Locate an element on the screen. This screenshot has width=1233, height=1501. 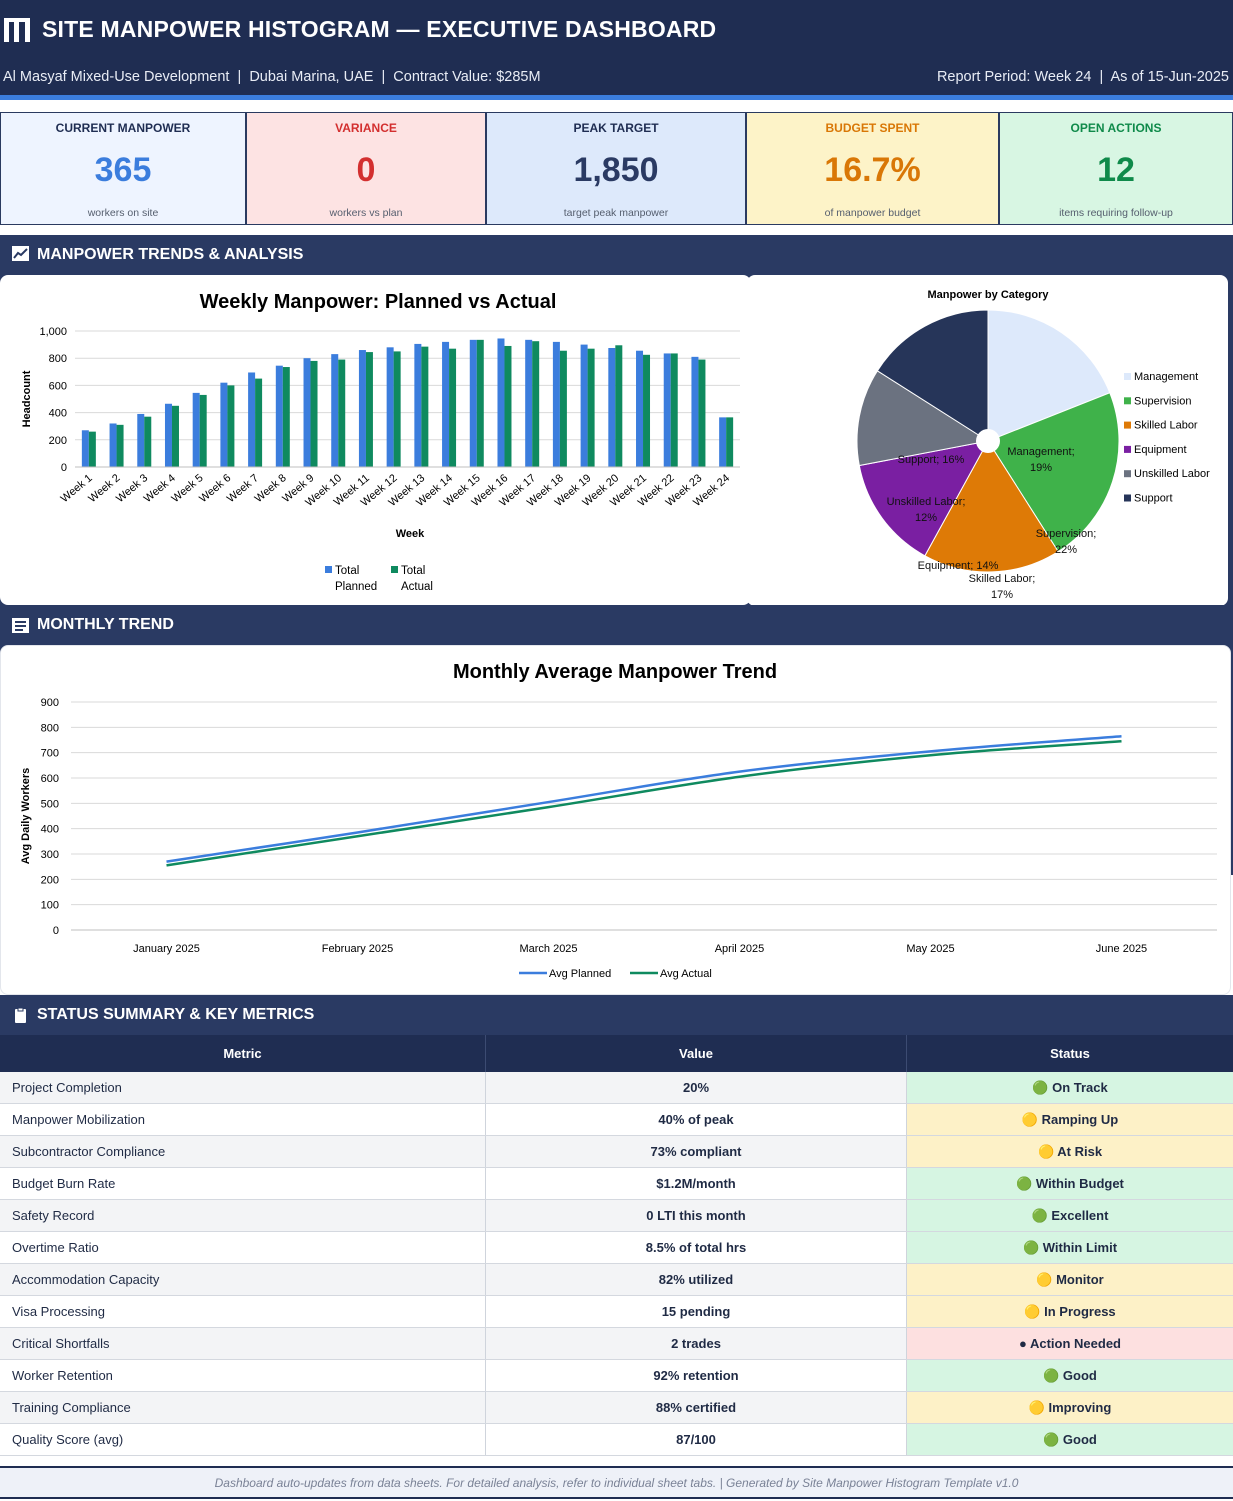
section-title: STATUS SUMMARY & KEY METRICS is located at coordinates (176, 1014).